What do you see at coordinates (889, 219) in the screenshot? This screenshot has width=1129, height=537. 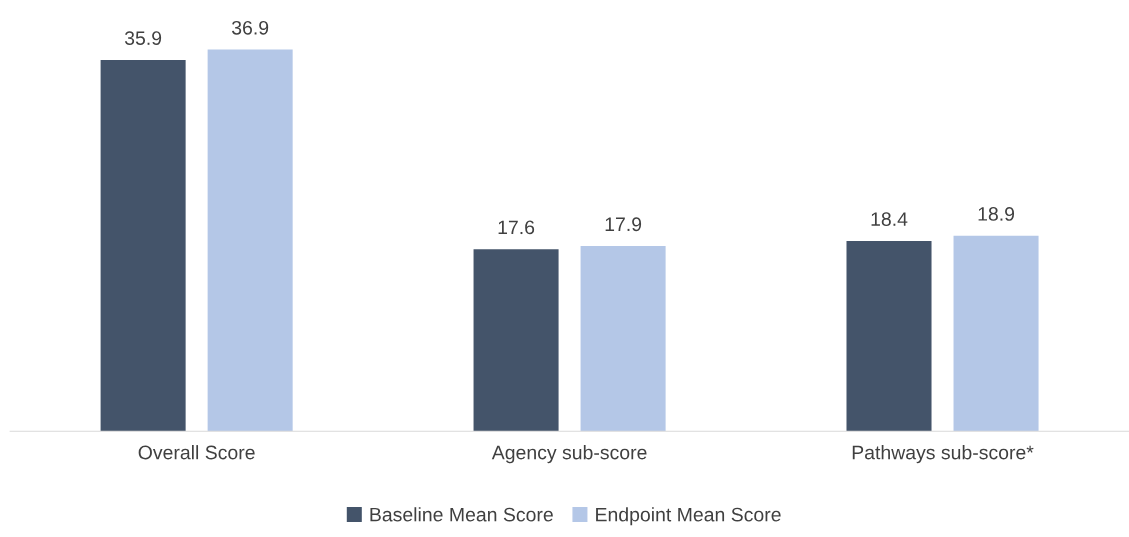 I see `data-label: 18.4` at bounding box center [889, 219].